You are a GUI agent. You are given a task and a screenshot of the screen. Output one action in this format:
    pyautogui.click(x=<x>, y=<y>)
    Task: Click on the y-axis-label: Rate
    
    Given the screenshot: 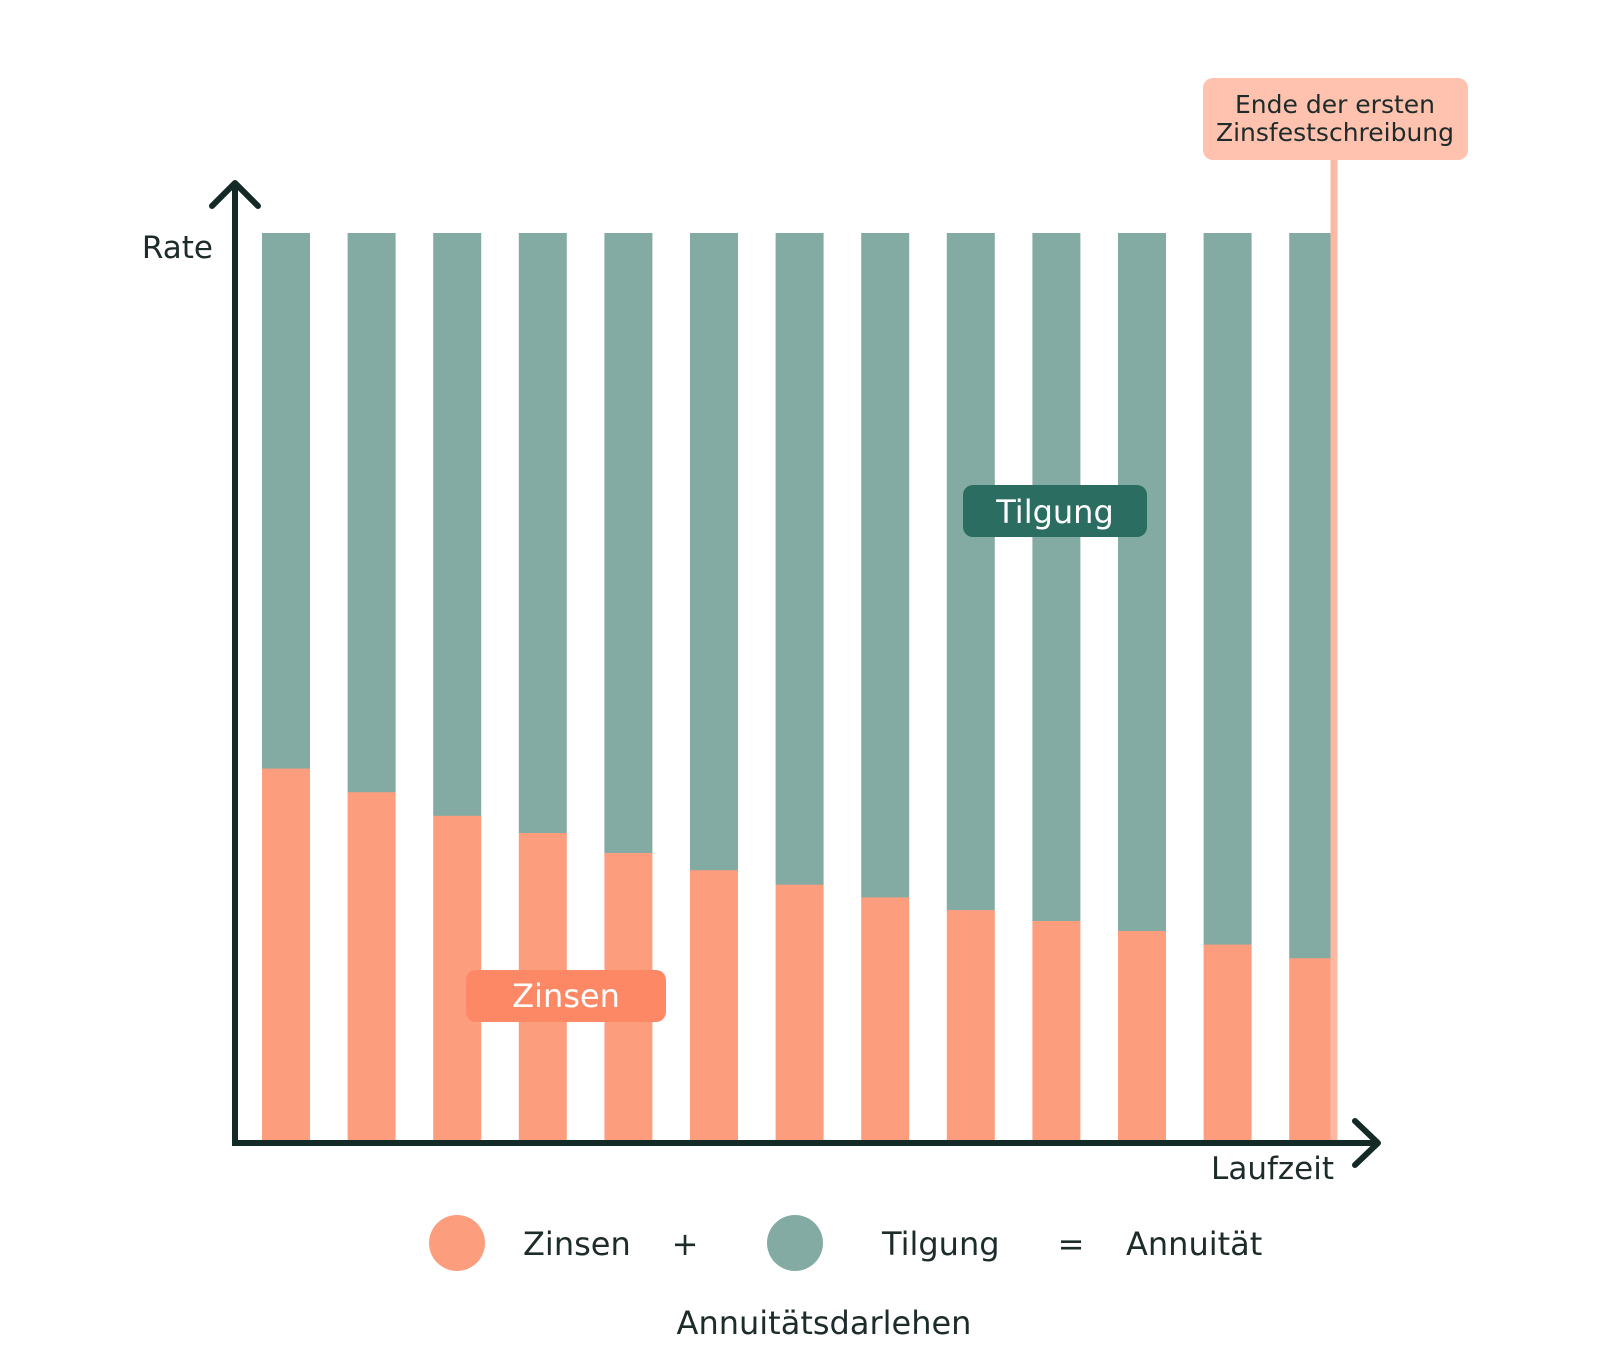 What is the action you would take?
    pyautogui.click(x=177, y=248)
    